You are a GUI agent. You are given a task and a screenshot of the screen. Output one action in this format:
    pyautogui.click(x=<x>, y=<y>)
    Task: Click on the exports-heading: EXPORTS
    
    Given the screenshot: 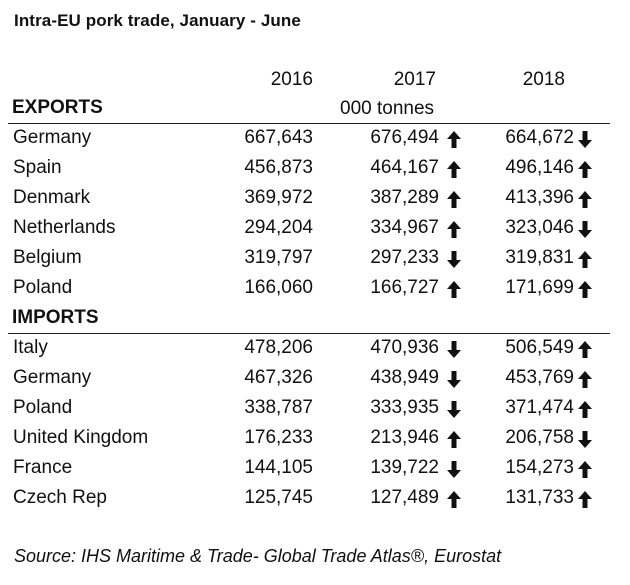 What is the action you would take?
    pyautogui.click(x=57, y=107)
    